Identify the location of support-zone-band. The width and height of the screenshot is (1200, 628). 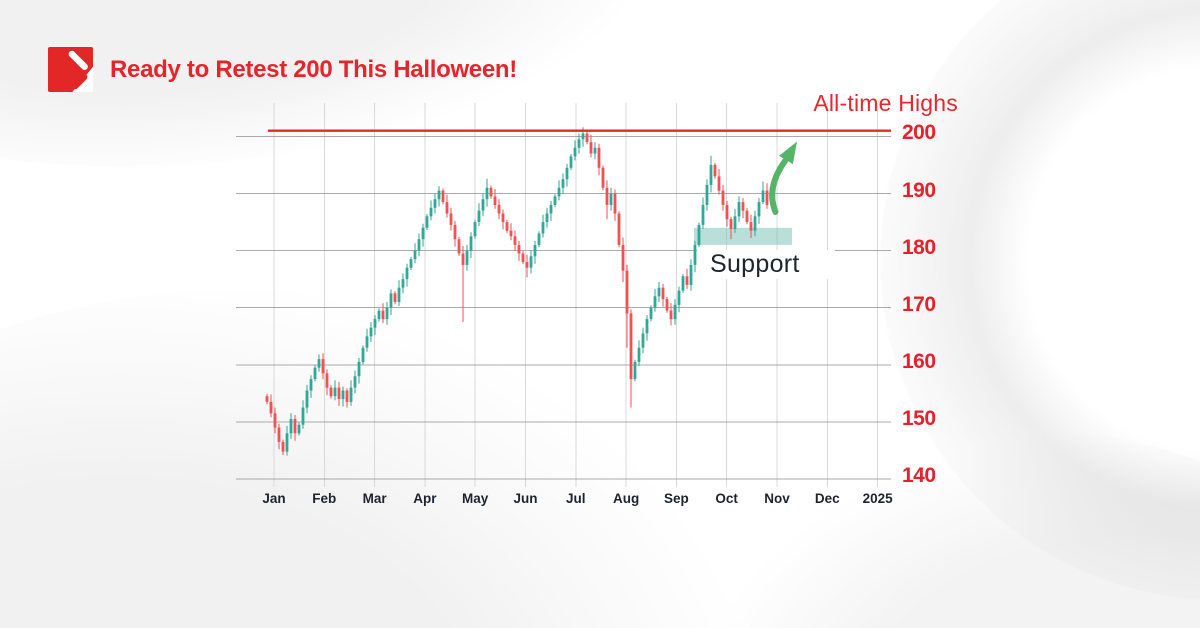
(743, 236).